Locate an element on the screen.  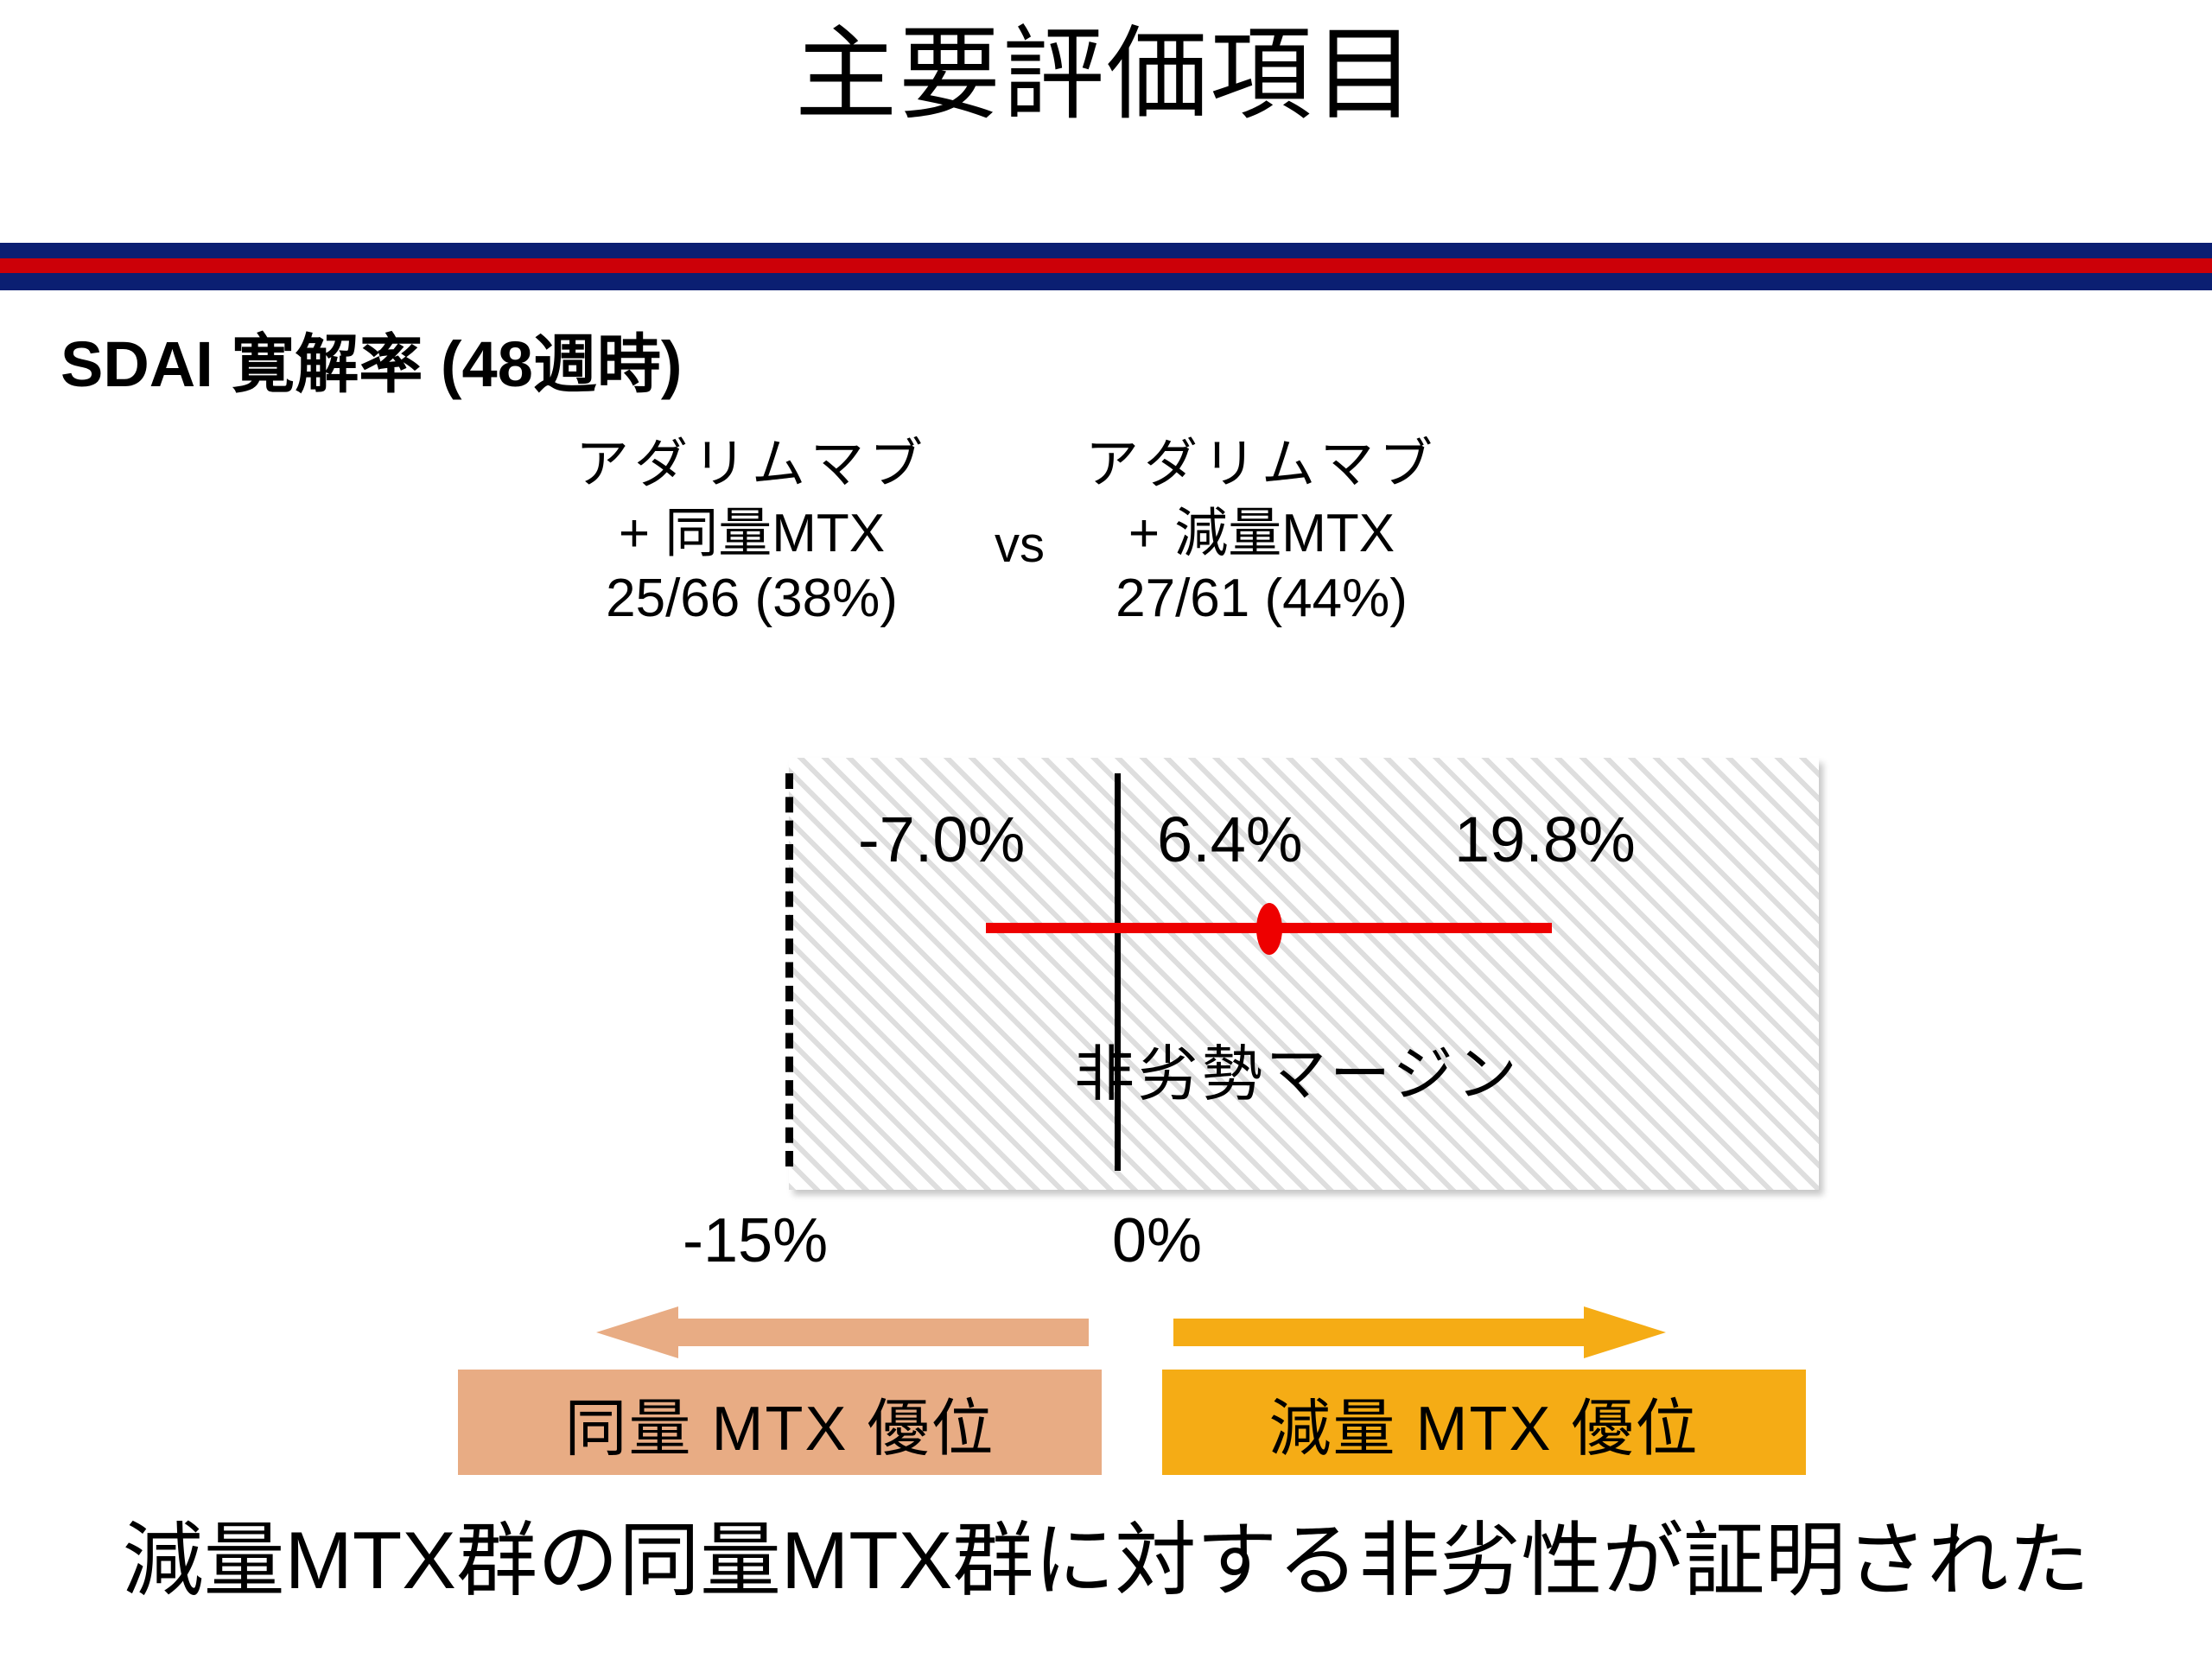
forest-plot: -7.0% 6.4% 19.8% 非劣勢マージン is located at coordinates (1302, 974).